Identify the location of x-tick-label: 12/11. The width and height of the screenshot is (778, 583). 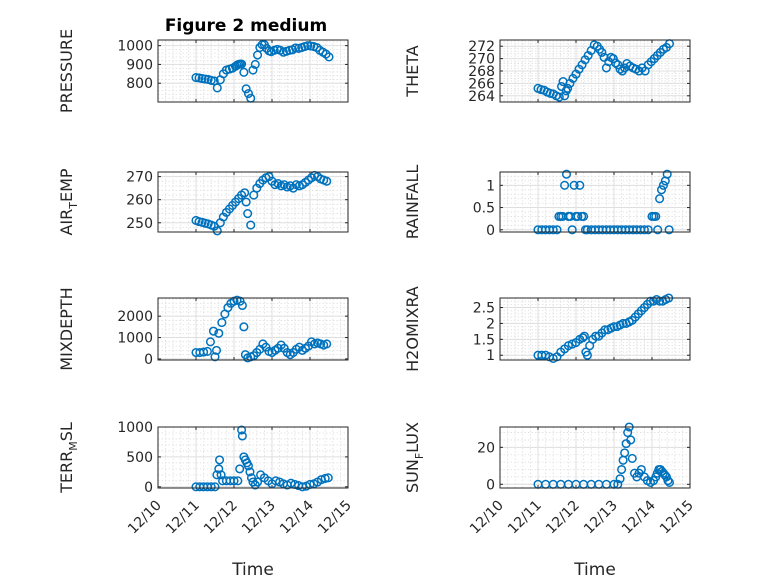
(525, 518).